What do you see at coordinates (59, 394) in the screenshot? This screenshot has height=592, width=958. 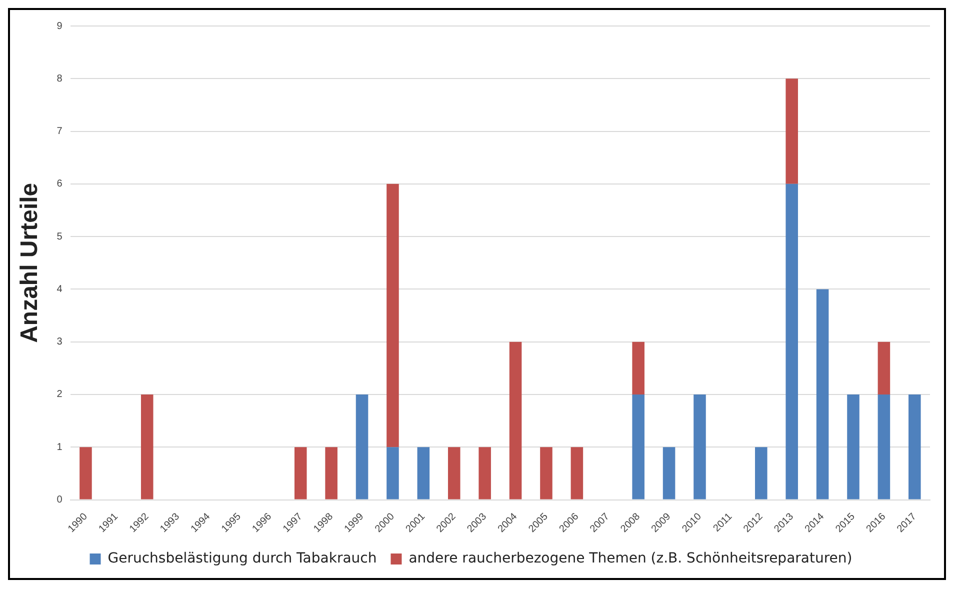 I see `y-tick-label: 2` at bounding box center [59, 394].